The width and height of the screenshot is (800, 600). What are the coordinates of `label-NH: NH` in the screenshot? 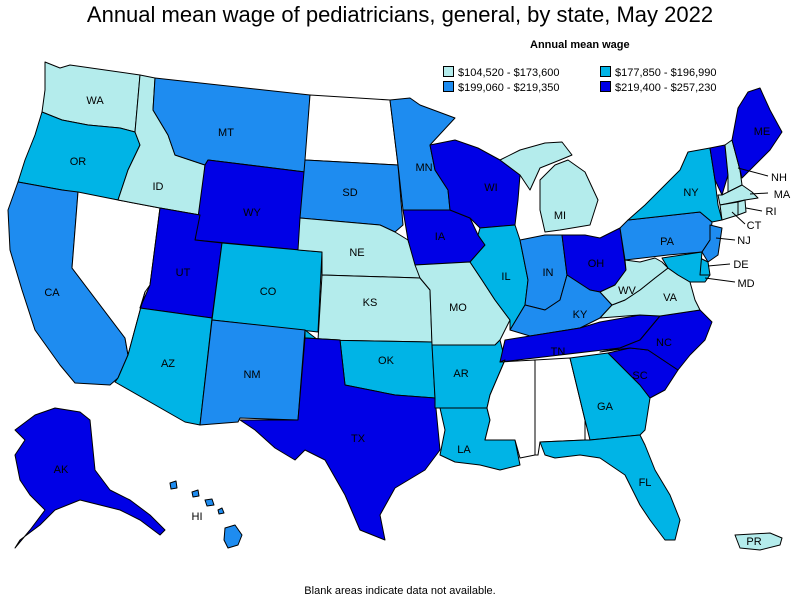 It's located at (779, 178).